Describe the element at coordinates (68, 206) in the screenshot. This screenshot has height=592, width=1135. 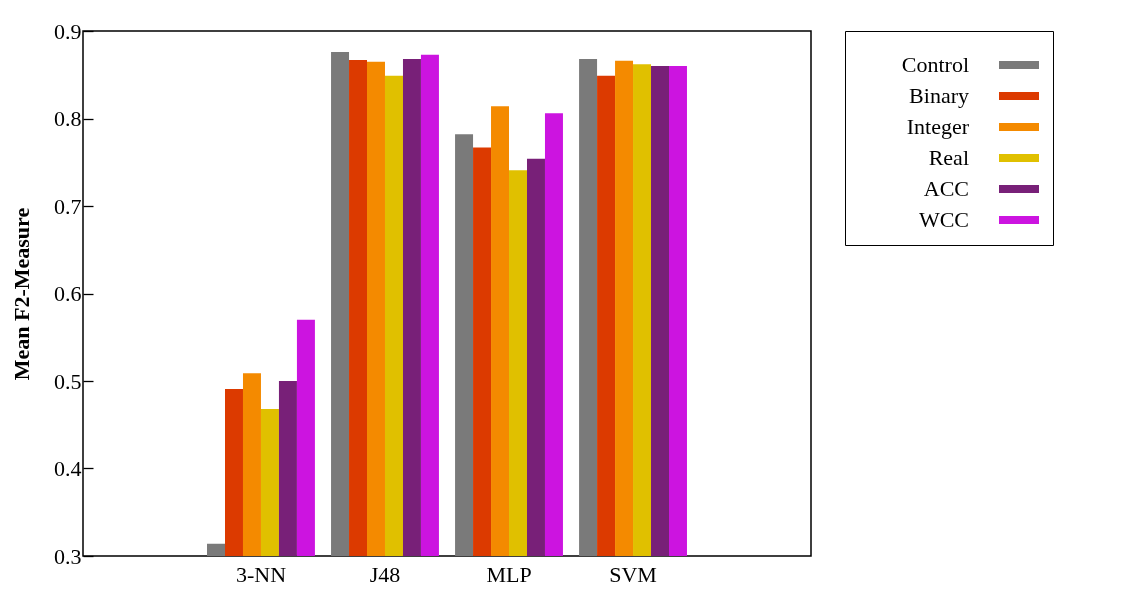
I see `y-tick-label: 0.7` at that location.